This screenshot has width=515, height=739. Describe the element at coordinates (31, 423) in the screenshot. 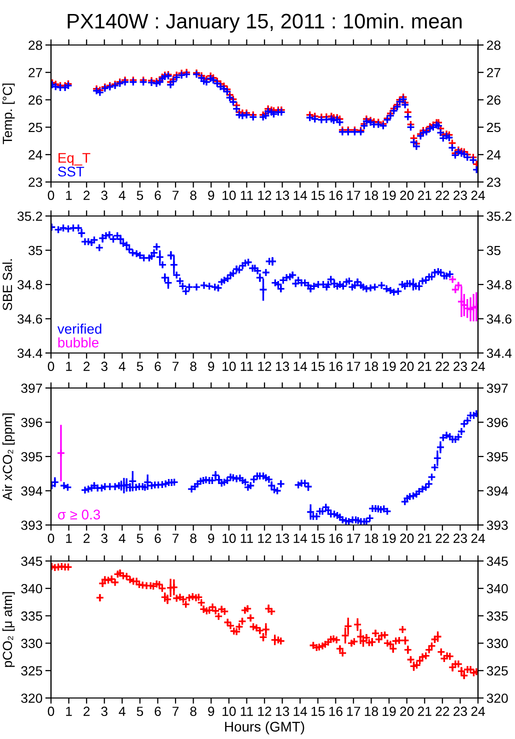

I see `y-tick-label: 396` at that location.